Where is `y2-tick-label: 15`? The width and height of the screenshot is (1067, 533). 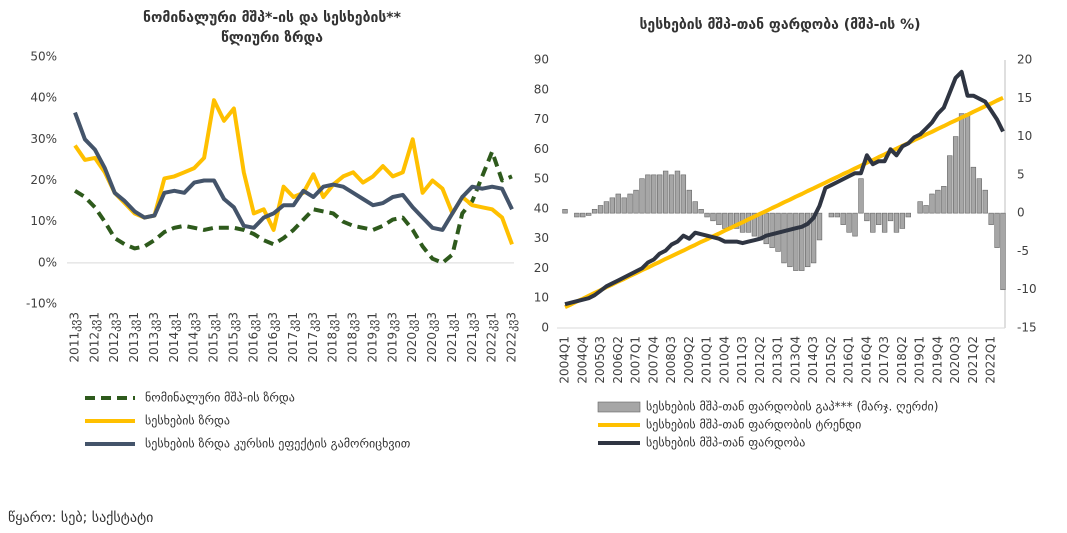
y2-tick-label: 15 is located at coordinates (1024, 98).